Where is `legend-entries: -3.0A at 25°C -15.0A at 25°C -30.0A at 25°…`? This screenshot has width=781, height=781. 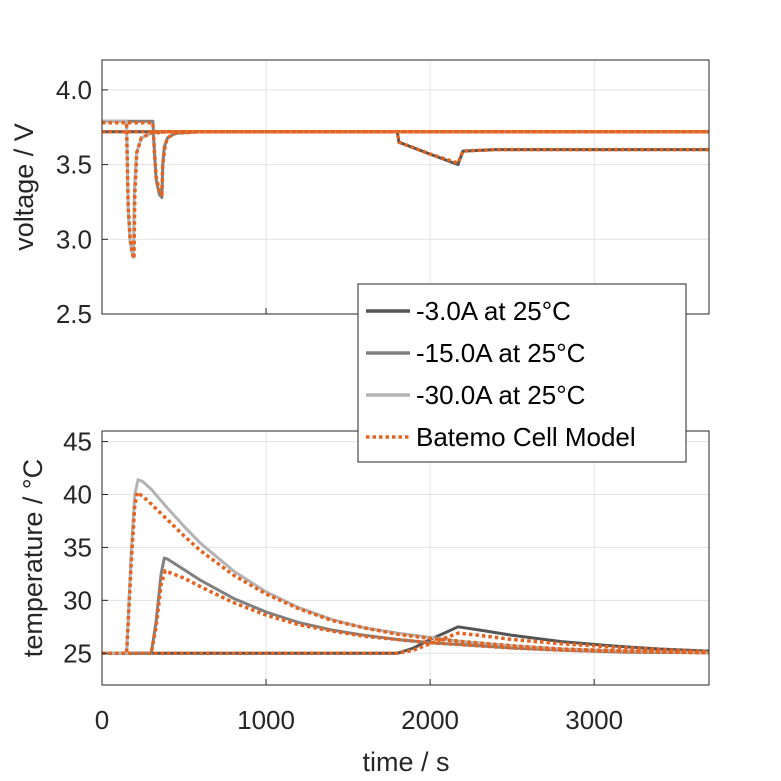
legend-entries: -3.0A at 25°C -15.0A at 25°C -30.0A at 25°… is located at coordinates (501, 374).